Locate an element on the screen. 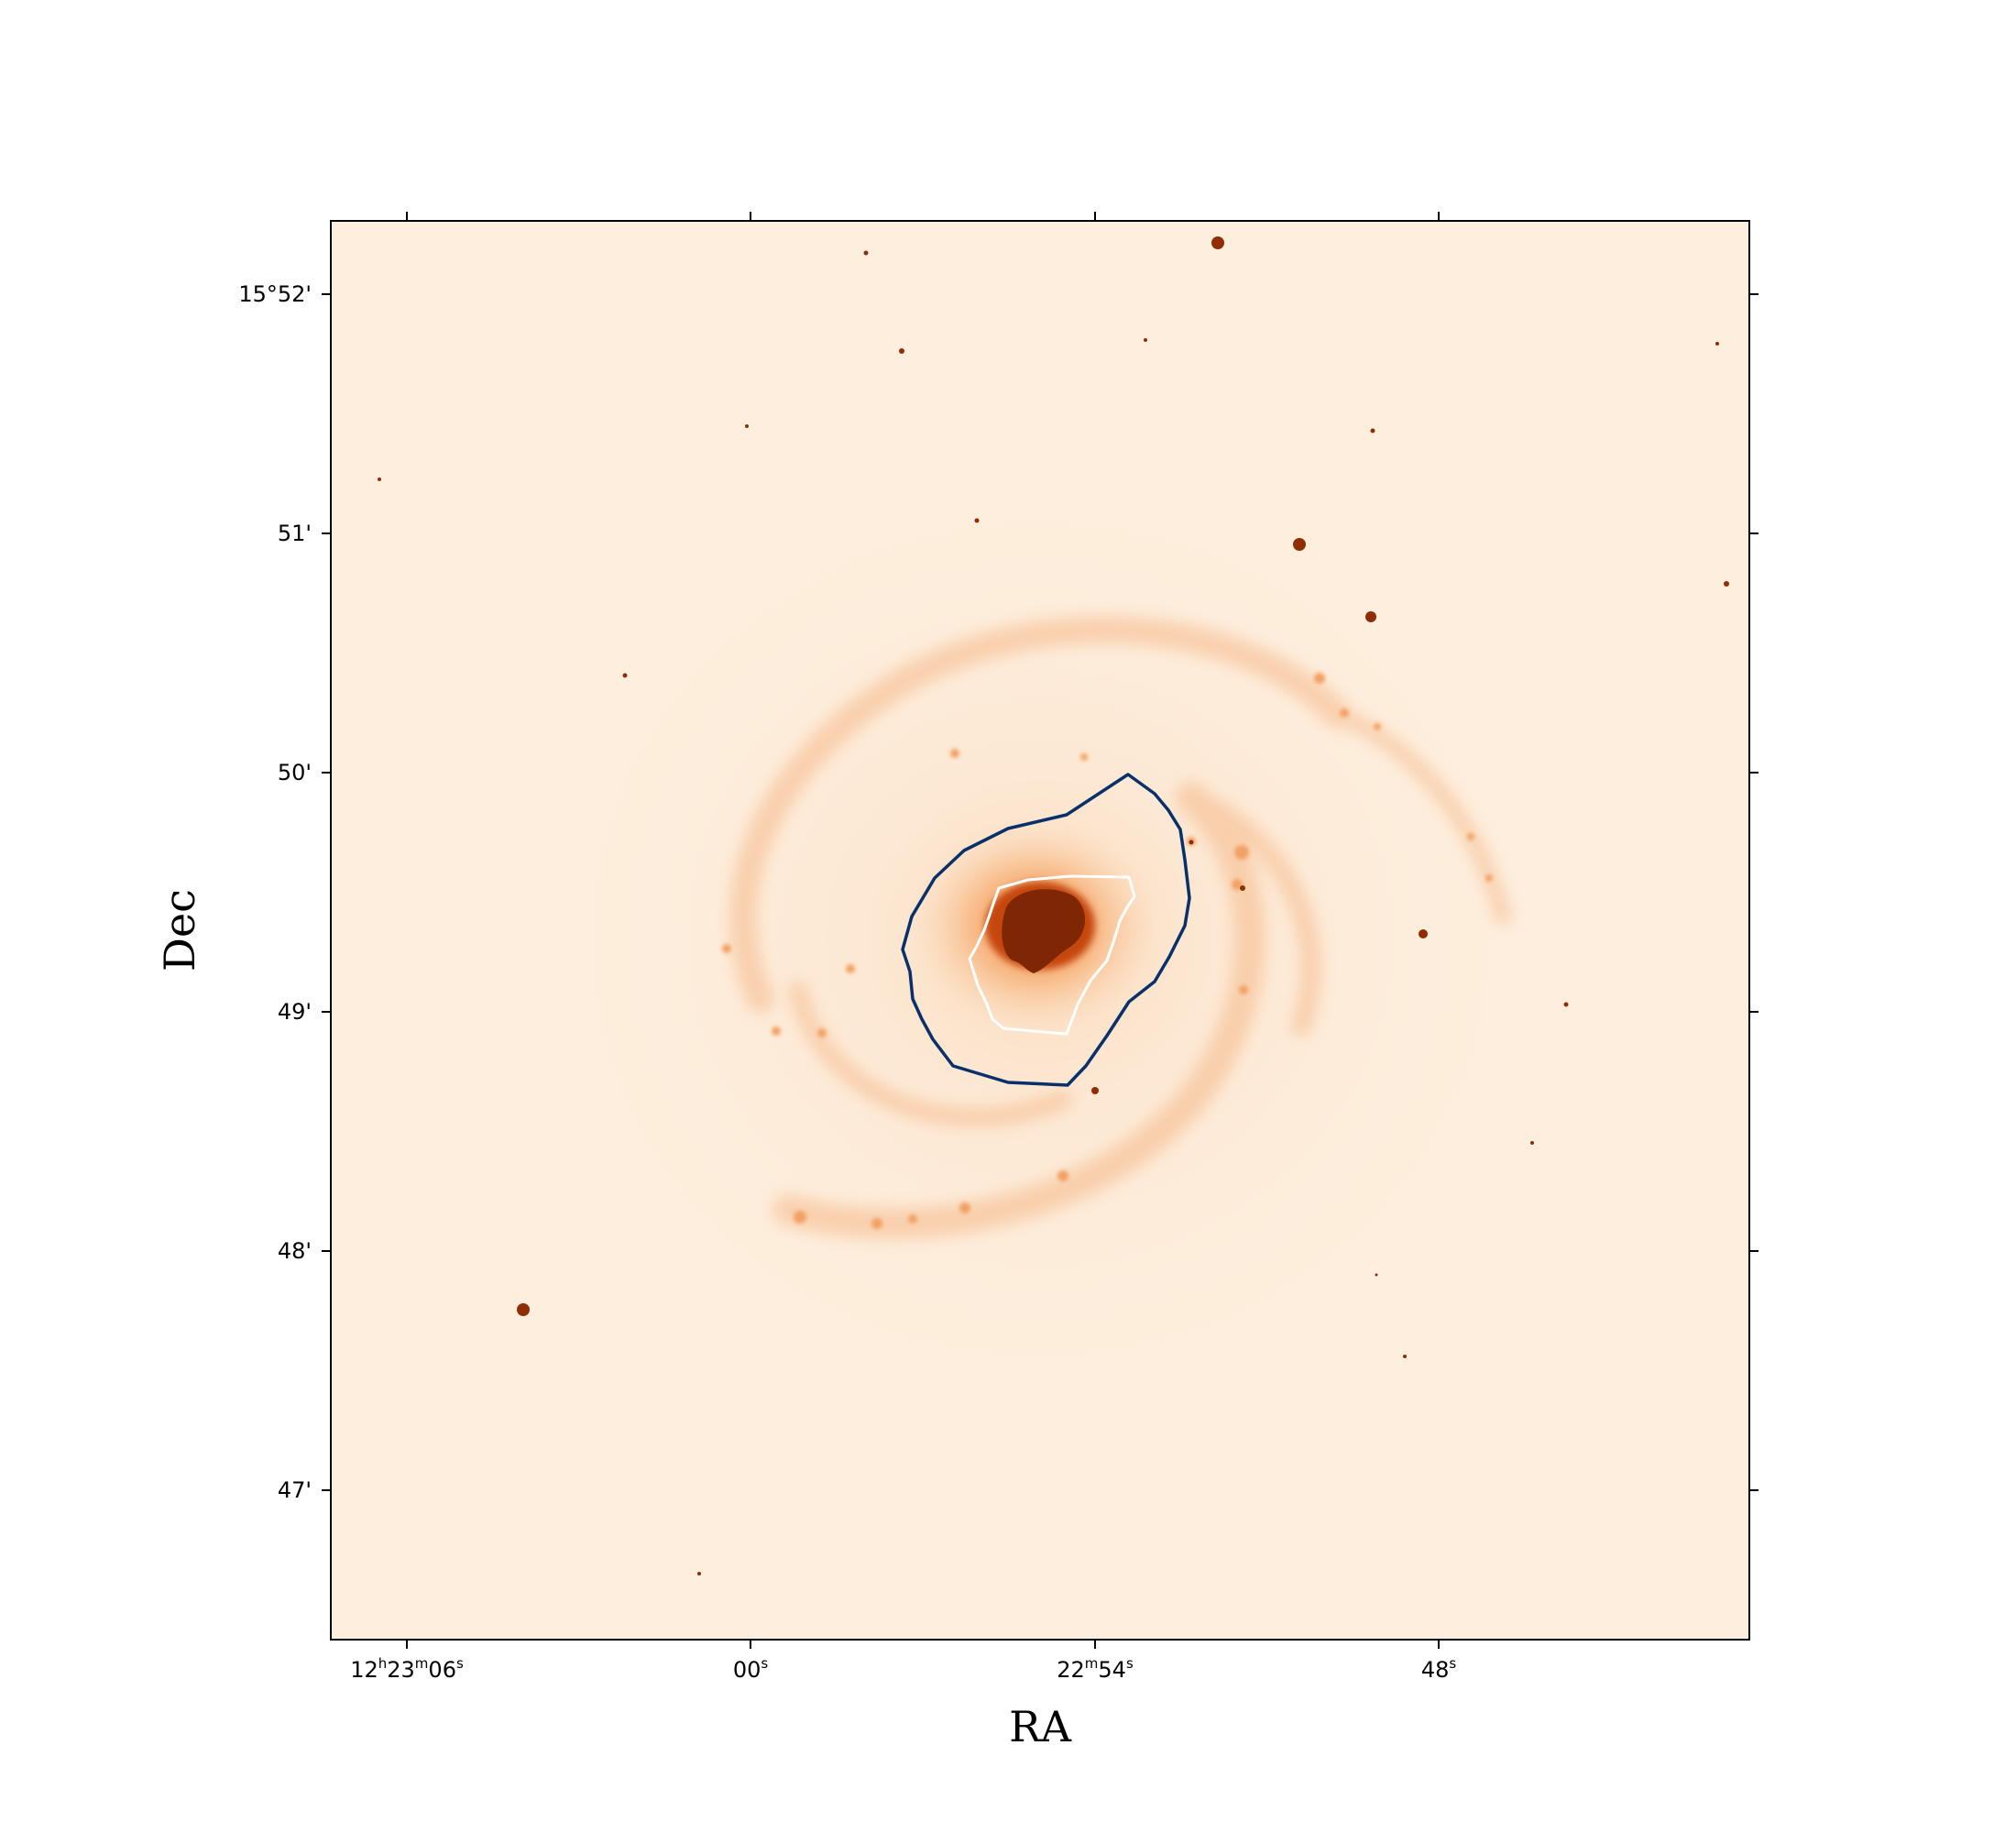 This screenshot has width=2016, height=1833. x-axis-title: RA is located at coordinates (1040, 1726).